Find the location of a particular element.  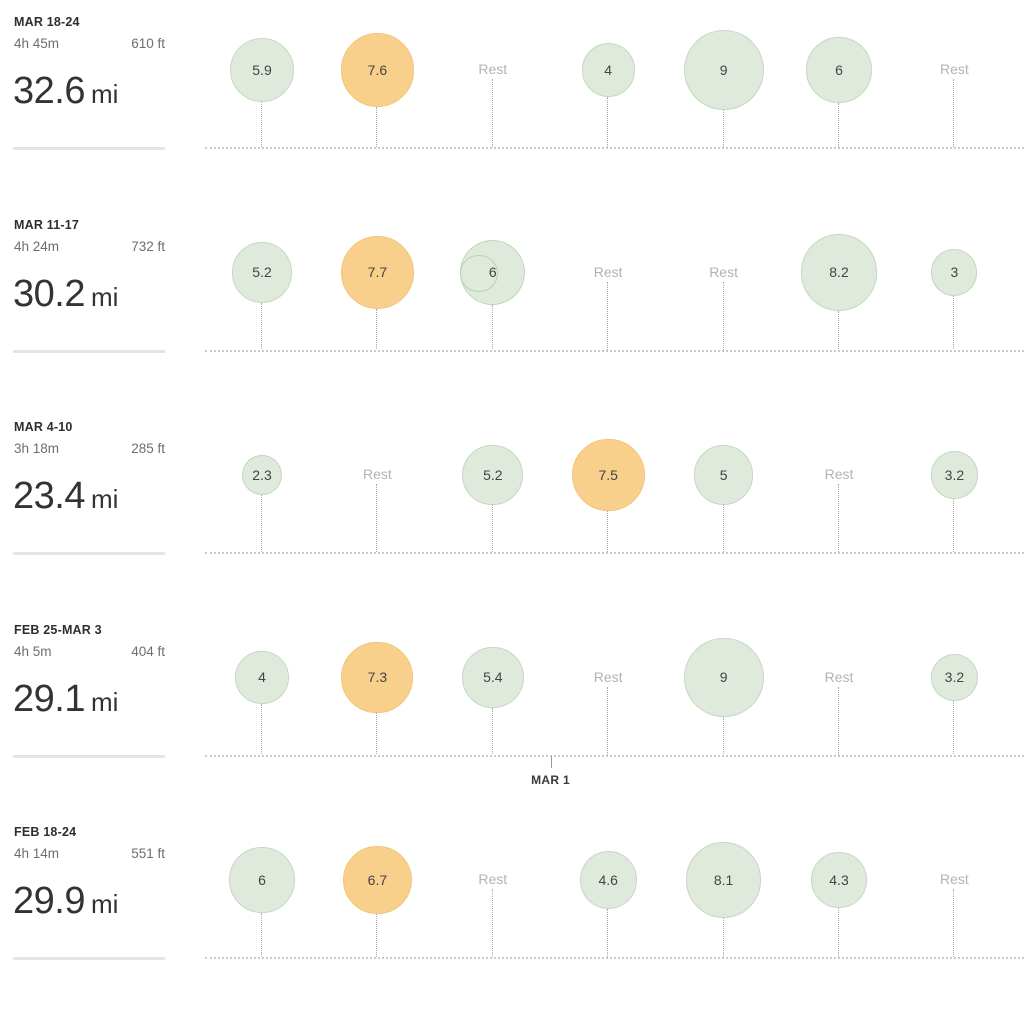

week-distance-value: 29.9 is located at coordinates (49, 901).